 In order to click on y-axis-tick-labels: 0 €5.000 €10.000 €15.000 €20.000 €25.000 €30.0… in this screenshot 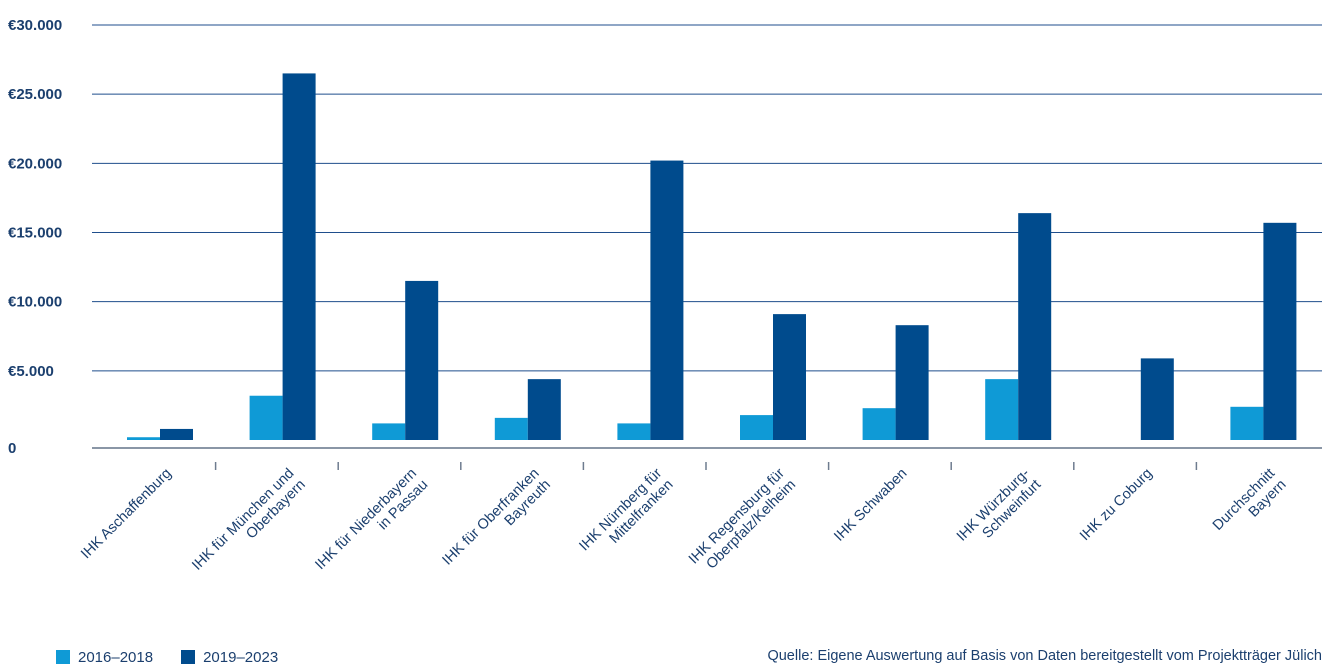, I will do `click(35, 237)`.